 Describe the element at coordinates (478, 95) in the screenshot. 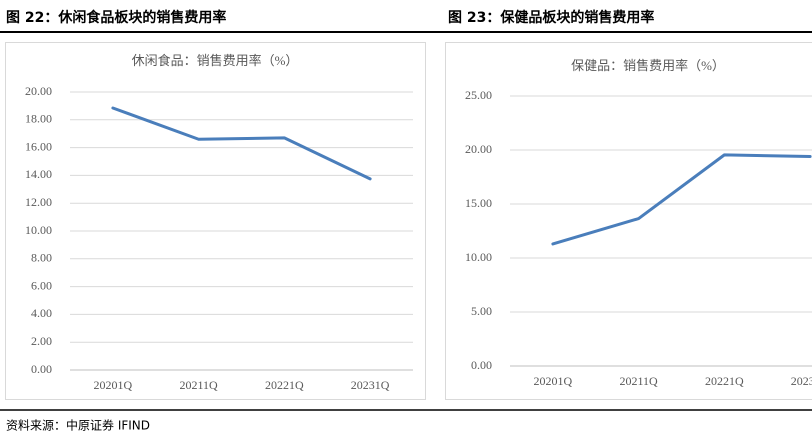

I see `y-tick-label: 25.00` at that location.